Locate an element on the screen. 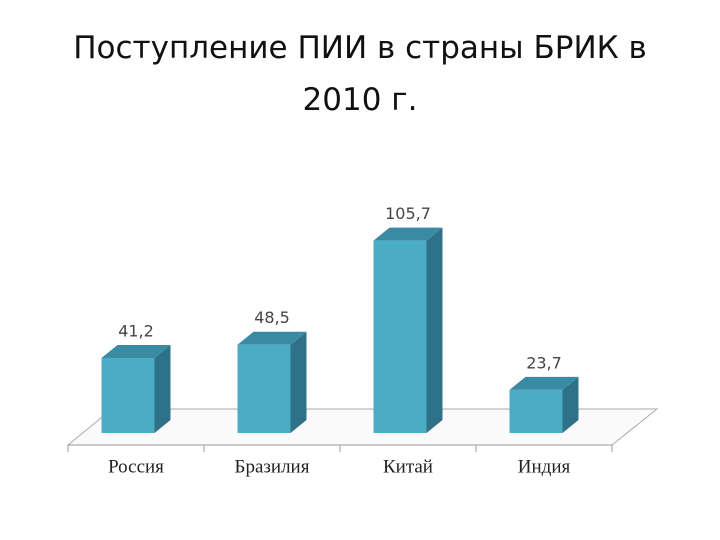 The width and height of the screenshot is (720, 540). value-label: 41,2 is located at coordinates (136, 331).